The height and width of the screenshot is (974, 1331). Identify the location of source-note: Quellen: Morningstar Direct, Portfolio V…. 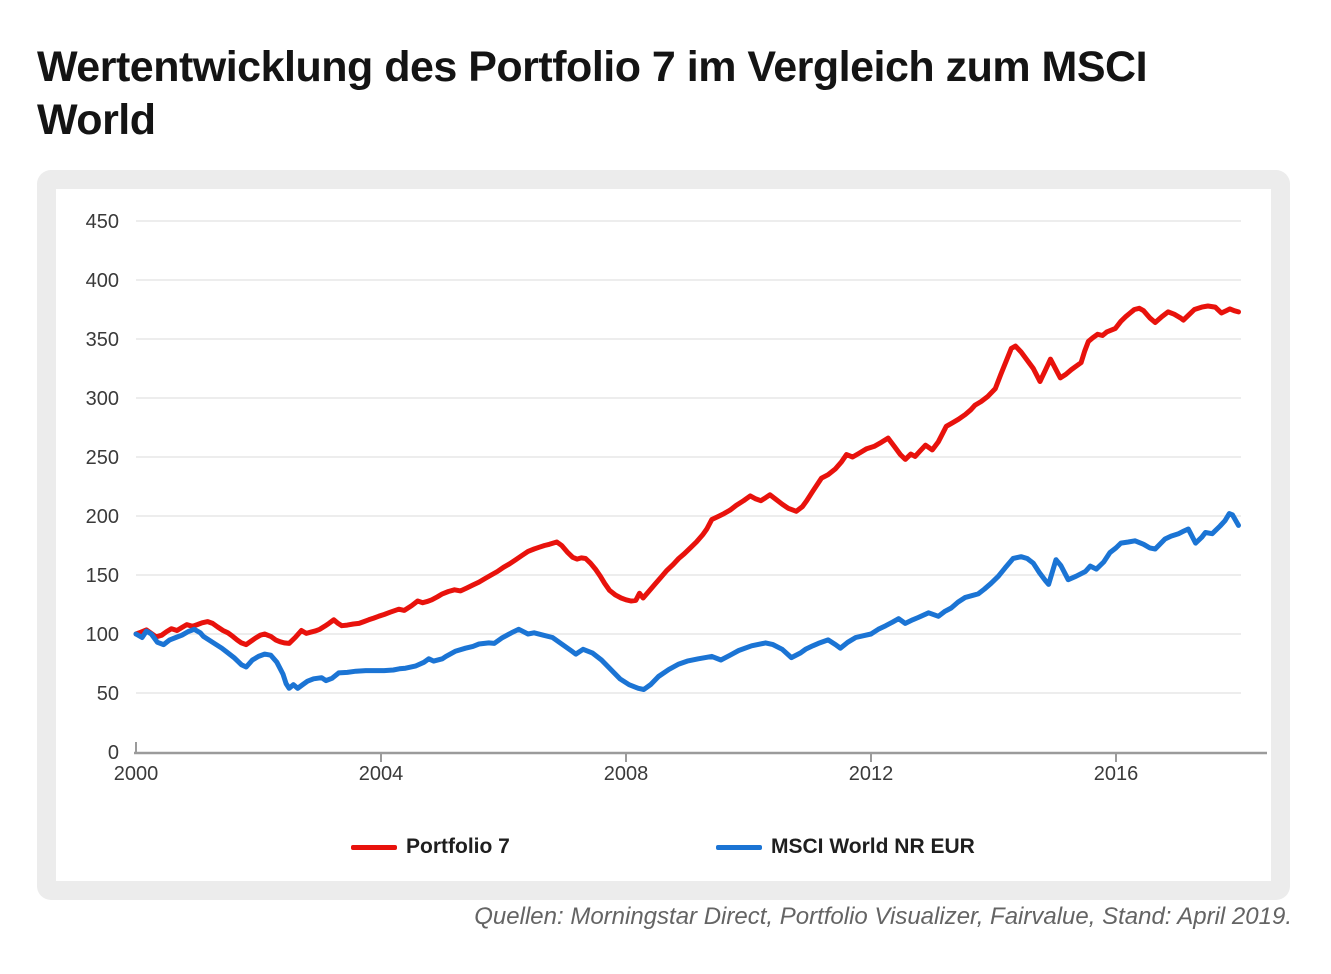
(883, 916).